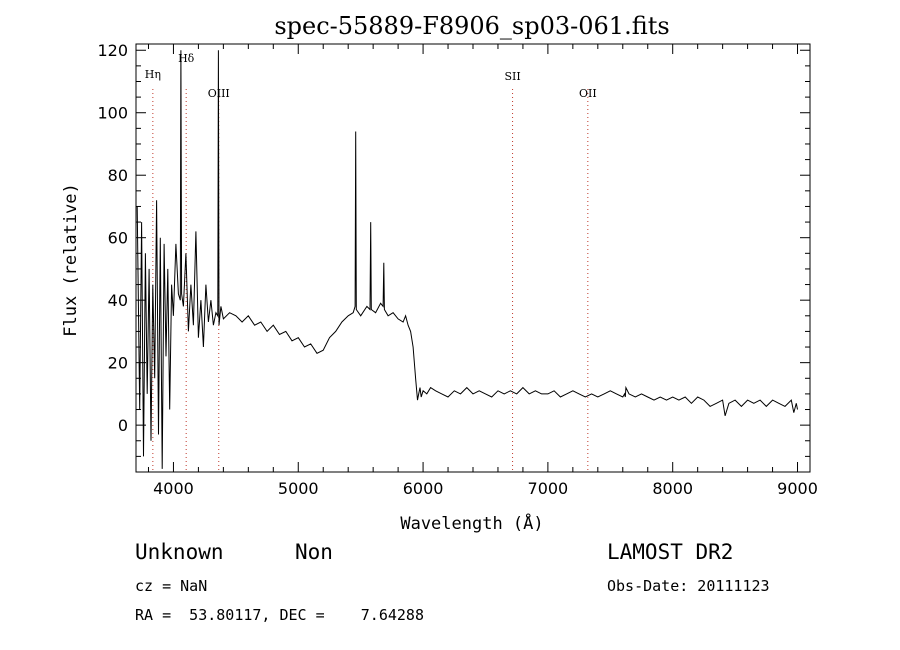 This screenshot has width=900, height=650. Describe the element at coordinates (118, 175) in the screenshot. I see `y-tick-label: 80` at that location.